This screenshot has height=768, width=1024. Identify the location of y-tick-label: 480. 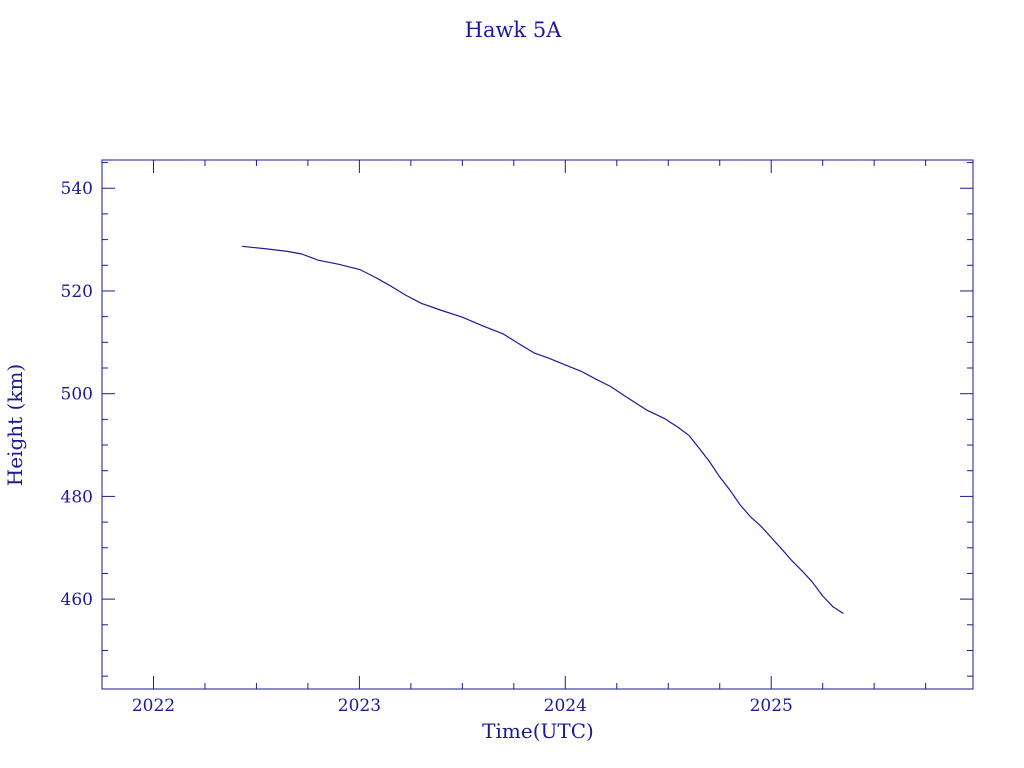
(77, 497).